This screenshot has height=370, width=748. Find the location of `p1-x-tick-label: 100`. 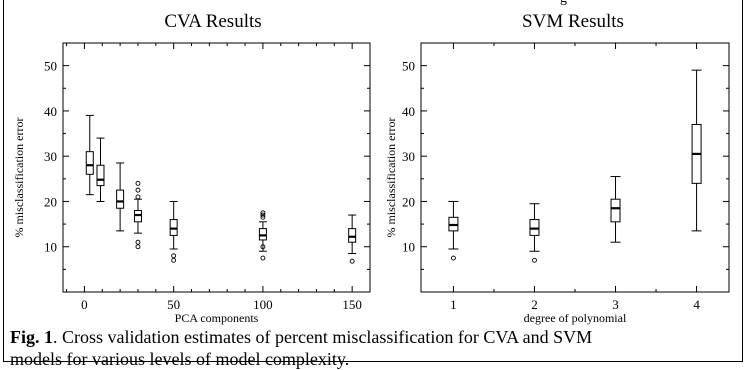

p1-x-tick-label: 100 is located at coordinates (263, 304).